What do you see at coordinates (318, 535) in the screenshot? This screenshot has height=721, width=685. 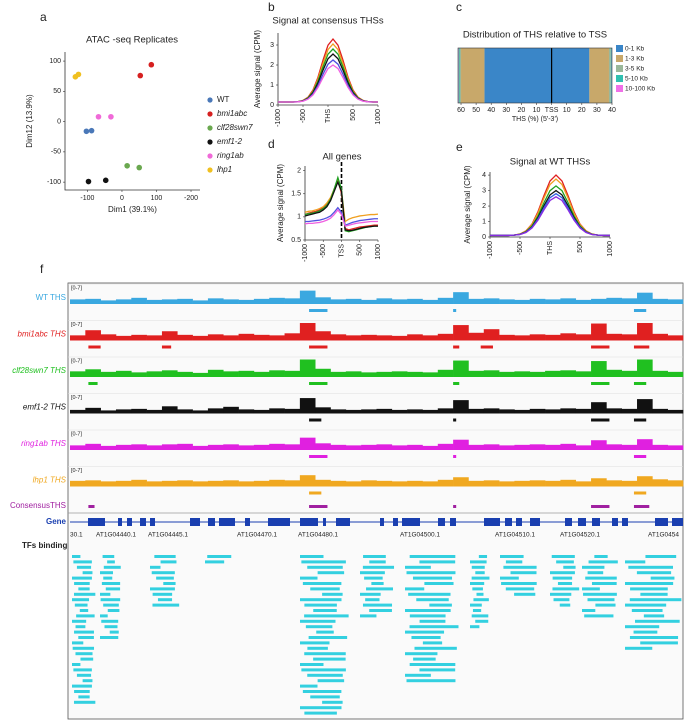 I see `gene-name: AT1G04480.1` at bounding box center [318, 535].